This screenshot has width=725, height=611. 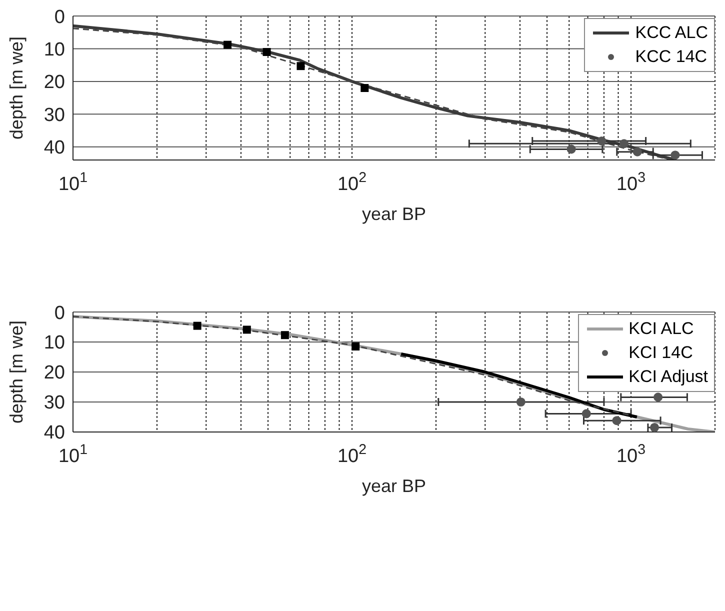 I want to click on legend-label: KCC 14C, so click(x=671, y=57).